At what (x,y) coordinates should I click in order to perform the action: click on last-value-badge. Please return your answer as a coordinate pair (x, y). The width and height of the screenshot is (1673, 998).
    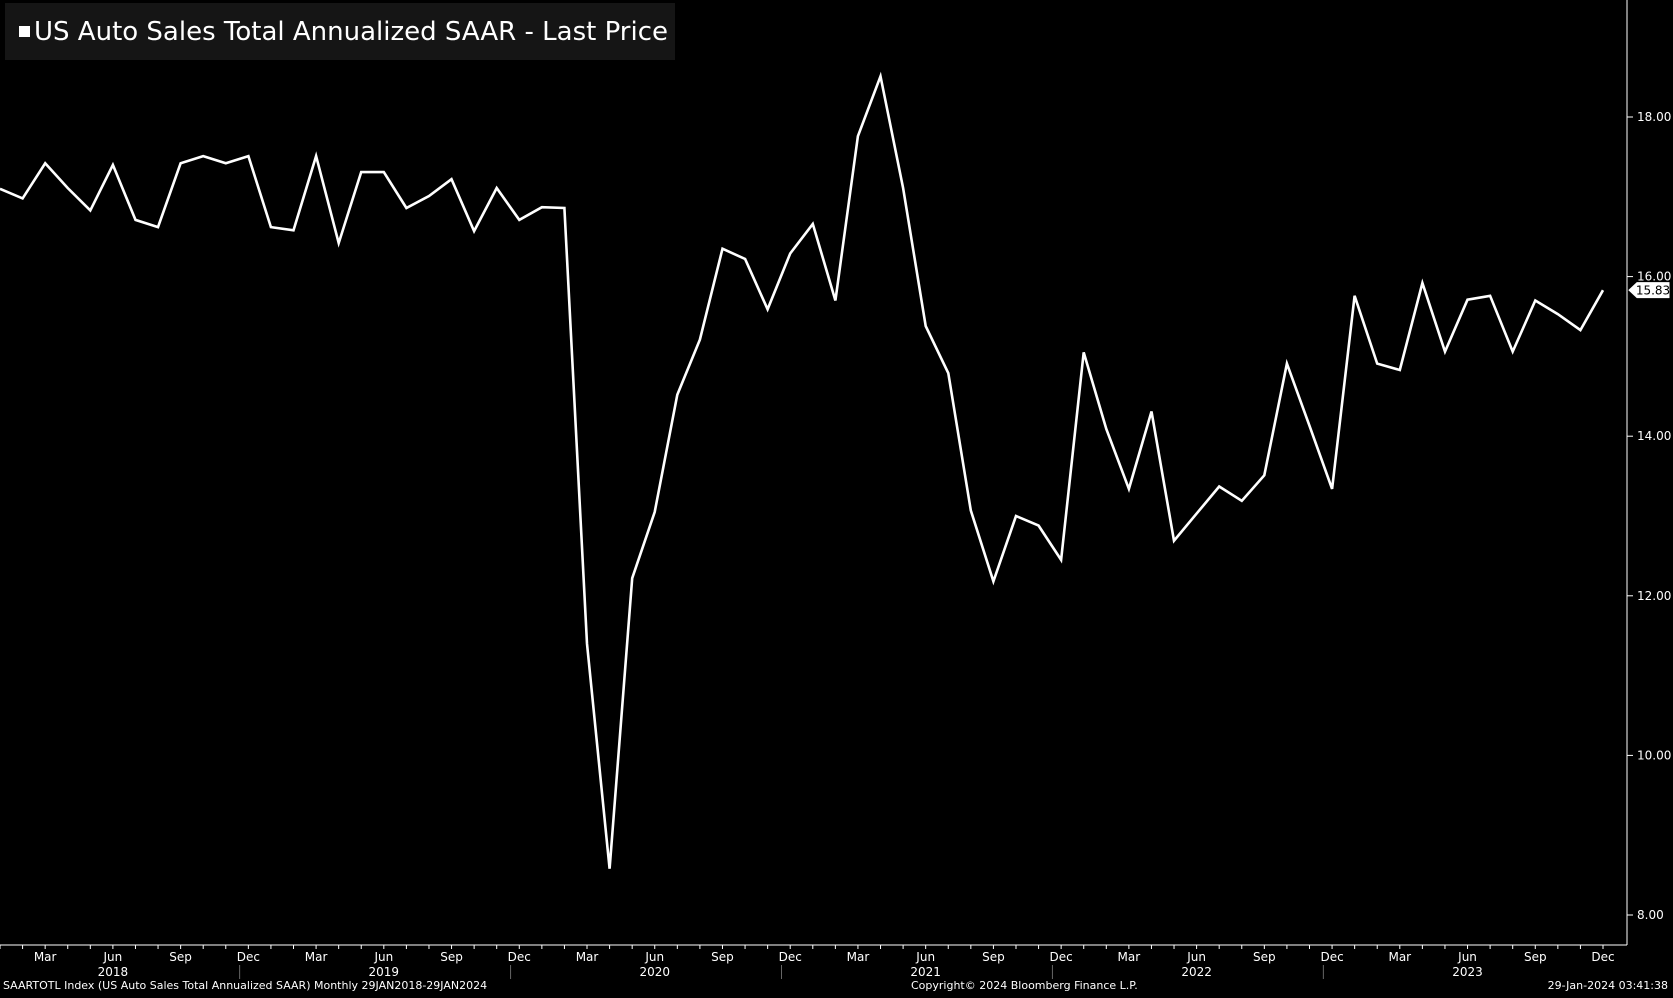
    Looking at the image, I should click on (1649, 290).